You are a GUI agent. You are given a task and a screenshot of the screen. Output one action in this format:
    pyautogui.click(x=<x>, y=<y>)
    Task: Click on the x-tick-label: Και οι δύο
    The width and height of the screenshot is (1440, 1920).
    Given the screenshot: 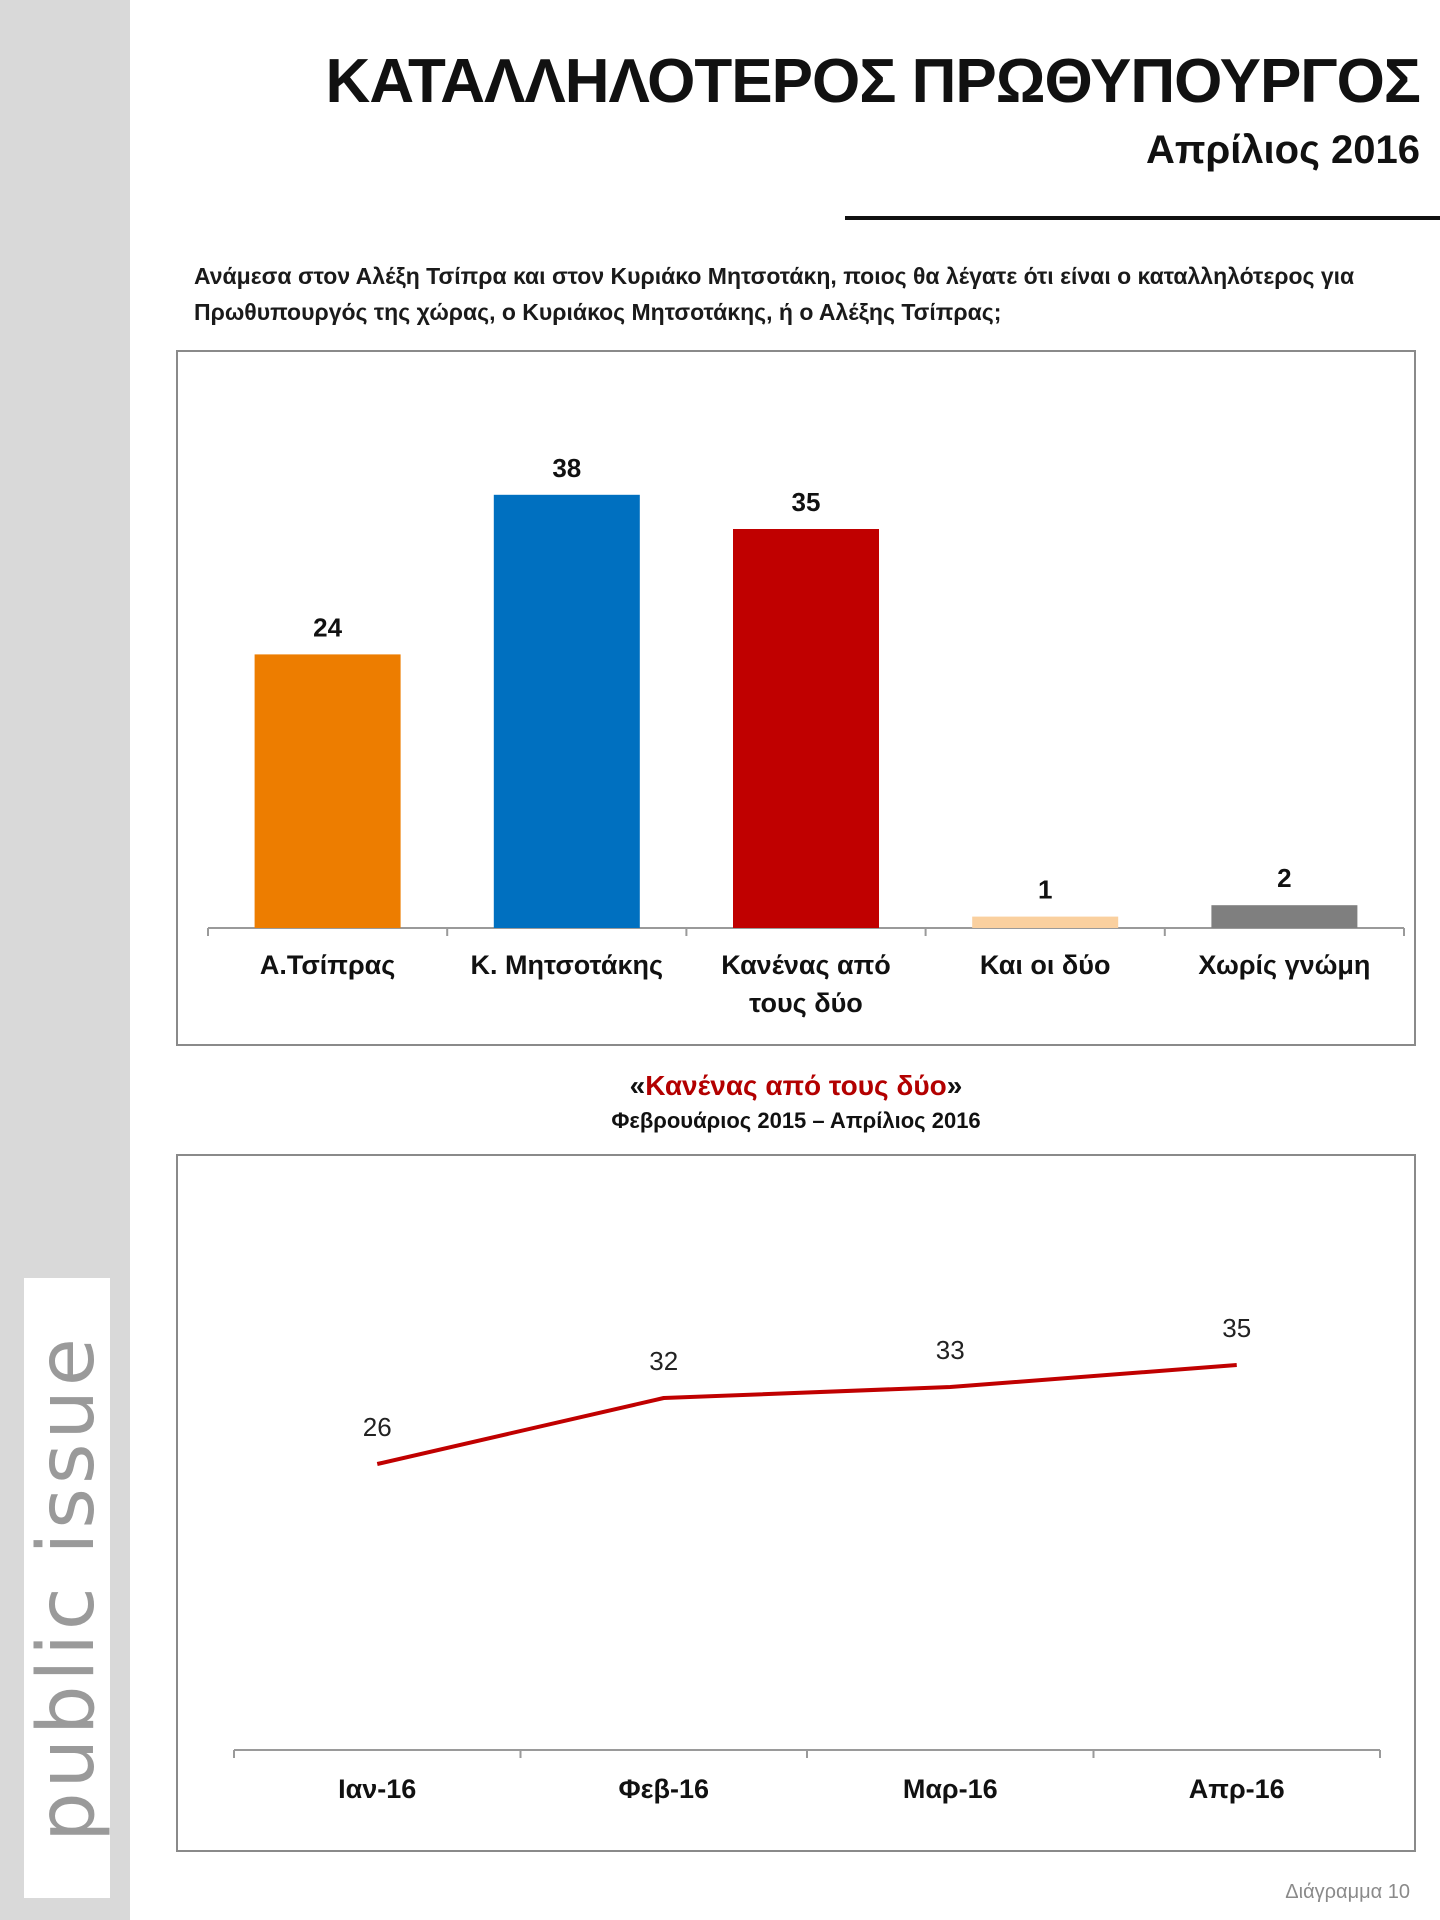 What is the action you would take?
    pyautogui.click(x=1045, y=965)
    